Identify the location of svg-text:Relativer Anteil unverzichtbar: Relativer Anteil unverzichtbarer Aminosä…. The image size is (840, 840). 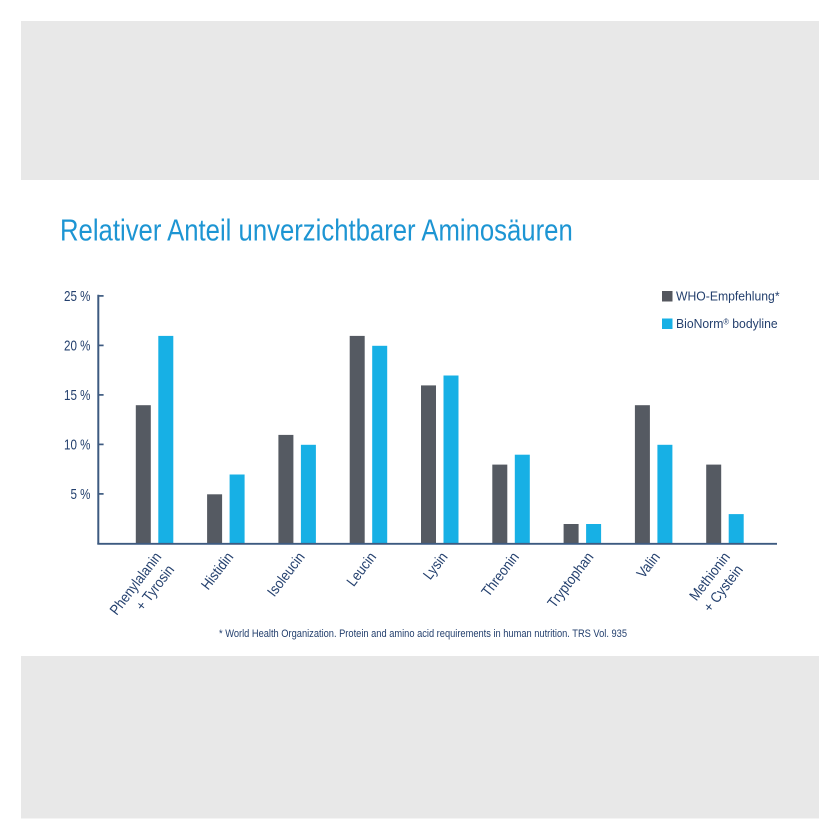
(316, 230).